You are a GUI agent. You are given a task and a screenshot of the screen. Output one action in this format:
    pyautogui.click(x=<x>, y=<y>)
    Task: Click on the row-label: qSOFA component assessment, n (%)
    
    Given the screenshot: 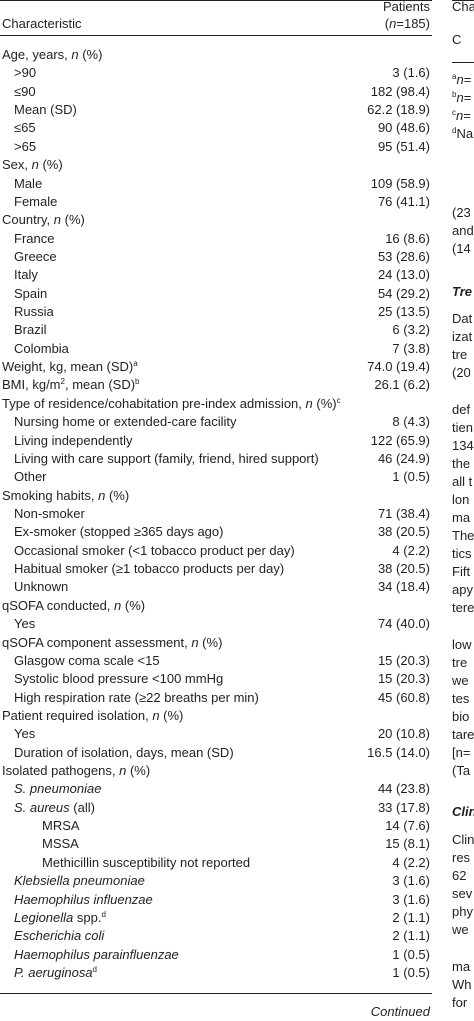 What is the action you would take?
    pyautogui.click(x=112, y=643)
    